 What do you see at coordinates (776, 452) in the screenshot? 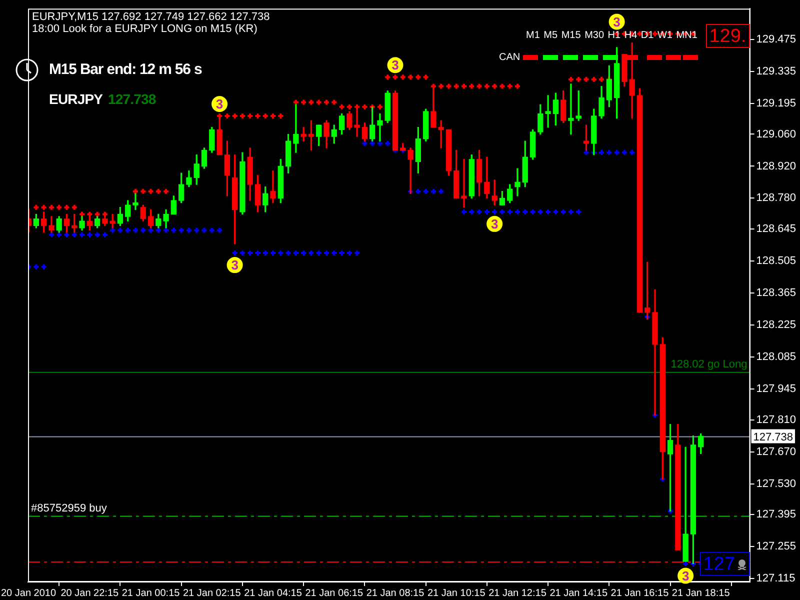
I see `y-tick-label: 127.670` at bounding box center [776, 452].